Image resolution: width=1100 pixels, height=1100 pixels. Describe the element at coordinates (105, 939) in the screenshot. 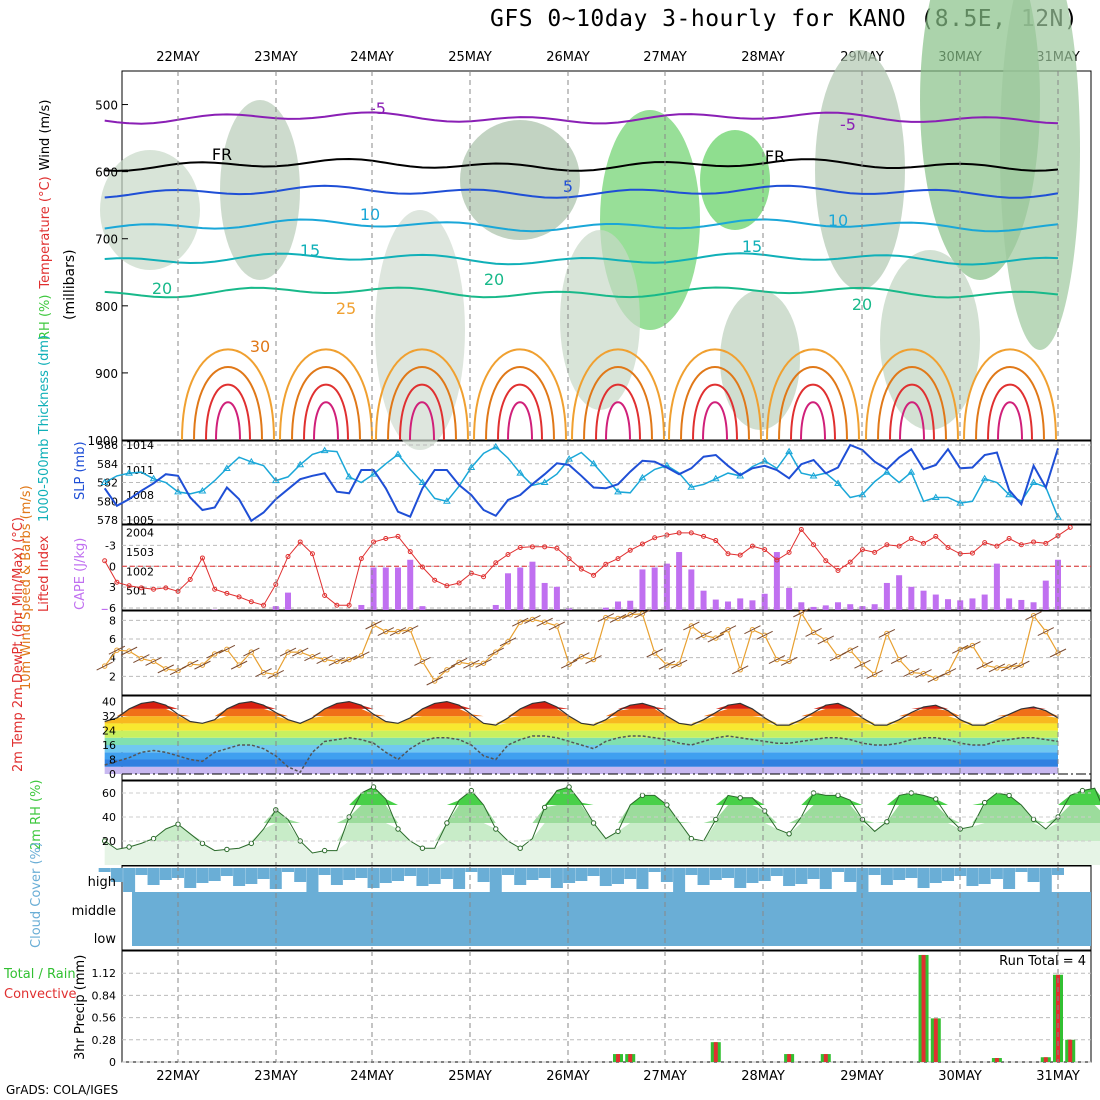

I see `cloud-level-label: low` at that location.